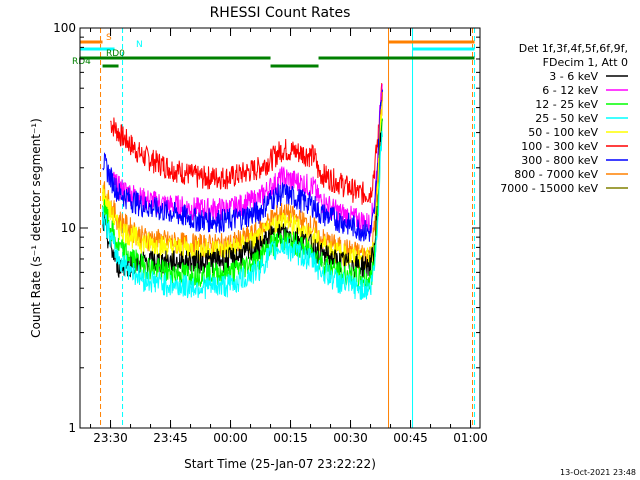 Image resolution: width=640 pixels, height=480 pixels. Describe the element at coordinates (109, 38) in the screenshot. I see `flag-label-s: S` at that location.